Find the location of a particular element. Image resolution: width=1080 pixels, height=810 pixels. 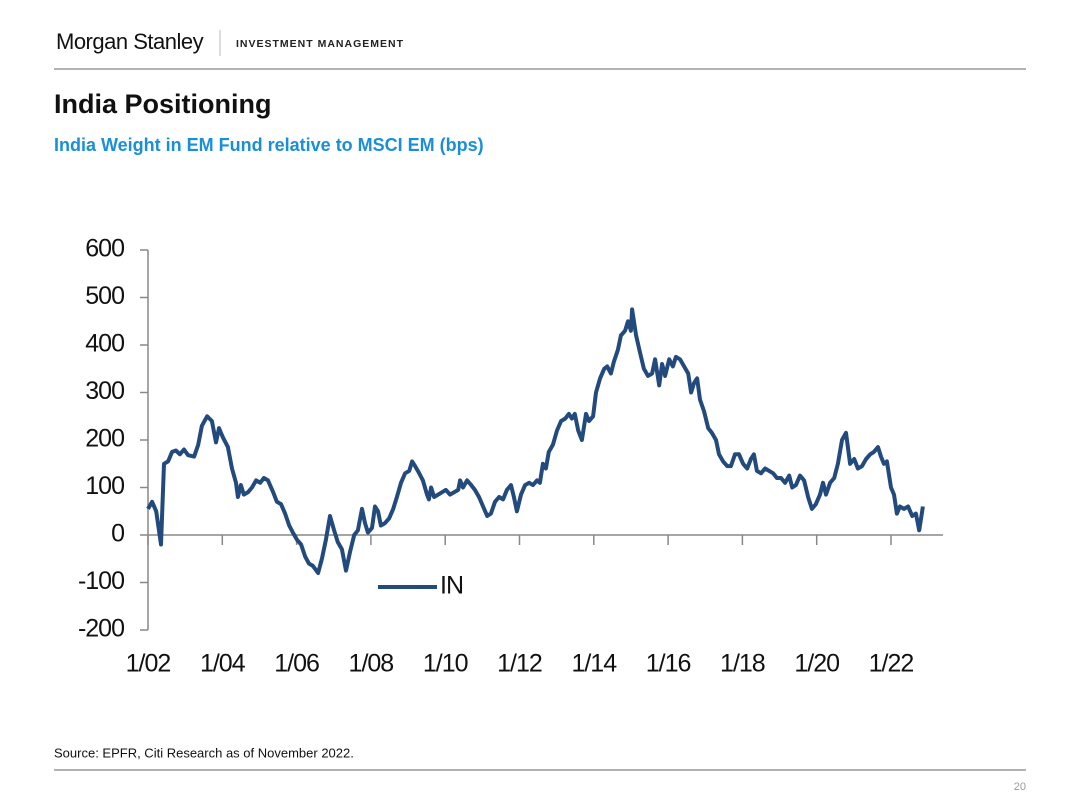

y-tick-label: 100 is located at coordinates (104, 486).